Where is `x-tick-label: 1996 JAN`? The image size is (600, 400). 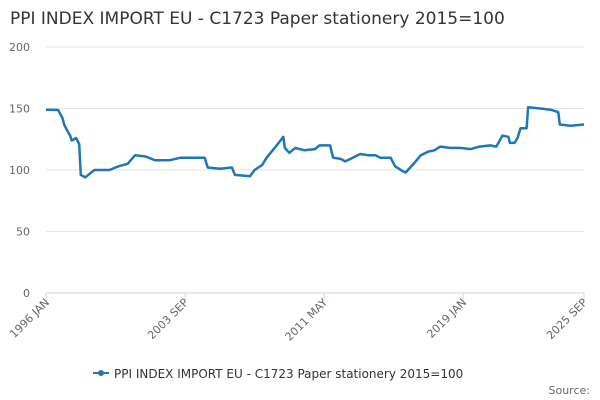
x-tick-label: 1996 JAN is located at coordinates (29, 318).